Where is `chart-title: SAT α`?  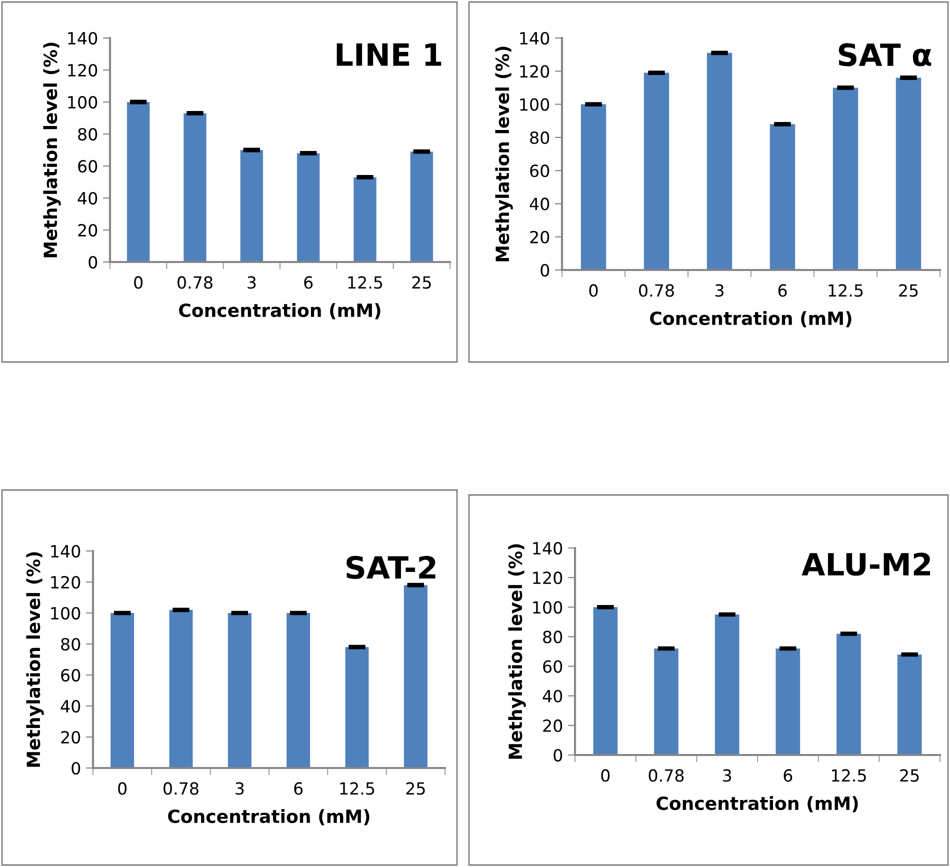 chart-title: SAT α is located at coordinates (885, 54).